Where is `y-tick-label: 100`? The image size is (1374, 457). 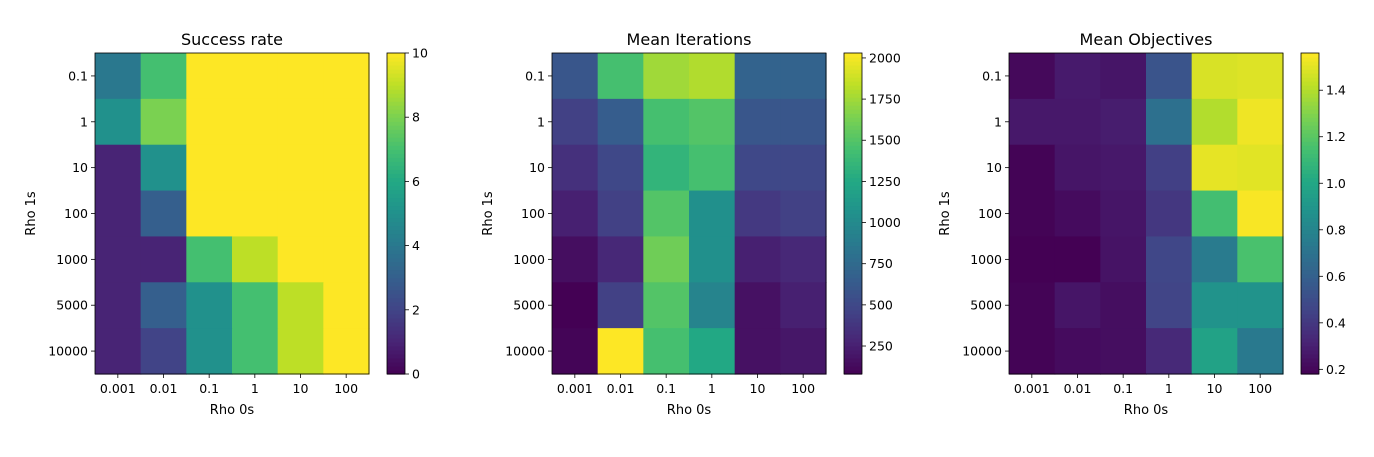 y-tick-label: 100 is located at coordinates (990, 213).